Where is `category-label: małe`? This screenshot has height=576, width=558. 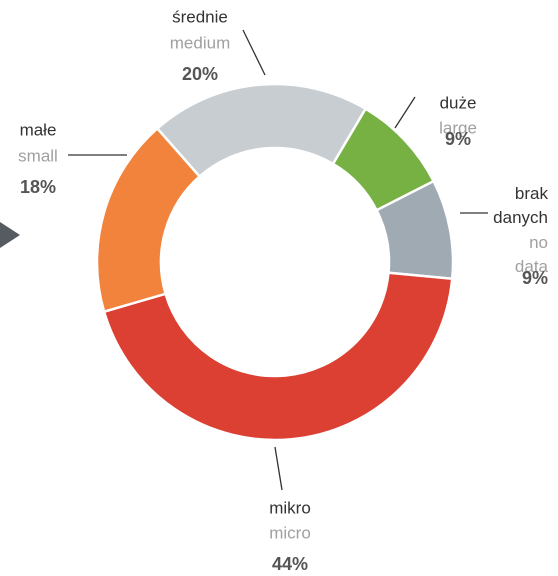
category-label: małe is located at coordinates (38, 129).